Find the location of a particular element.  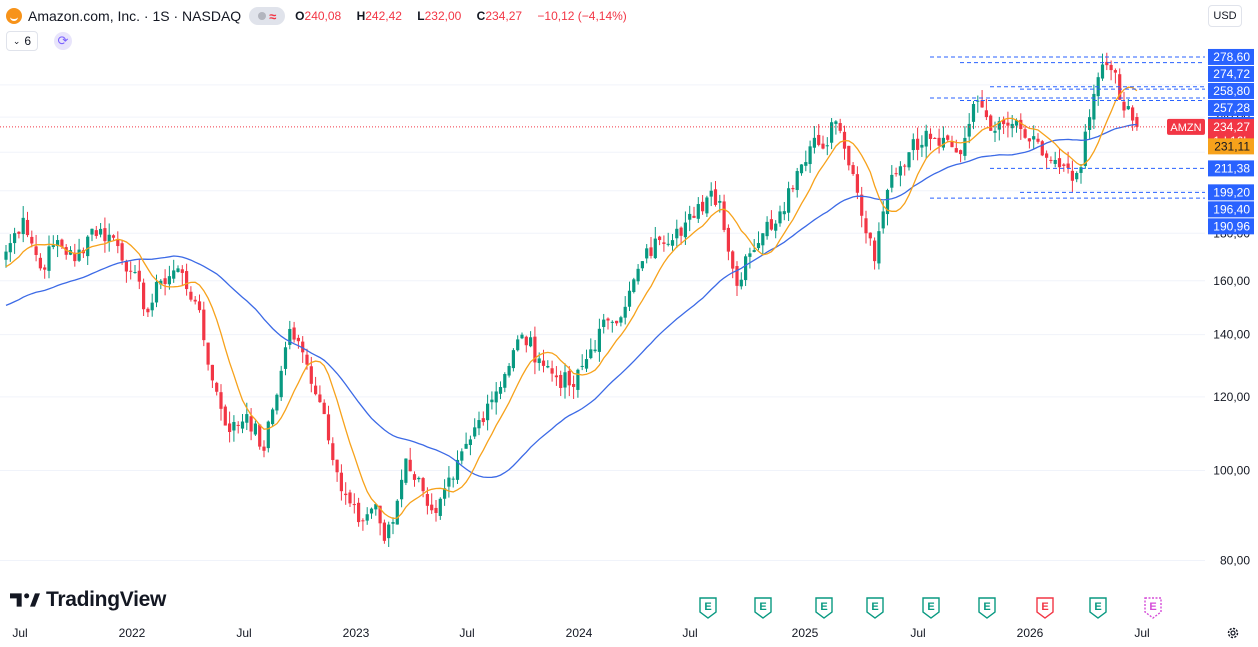

price-axis-label: 211,38 is located at coordinates (1231, 168).